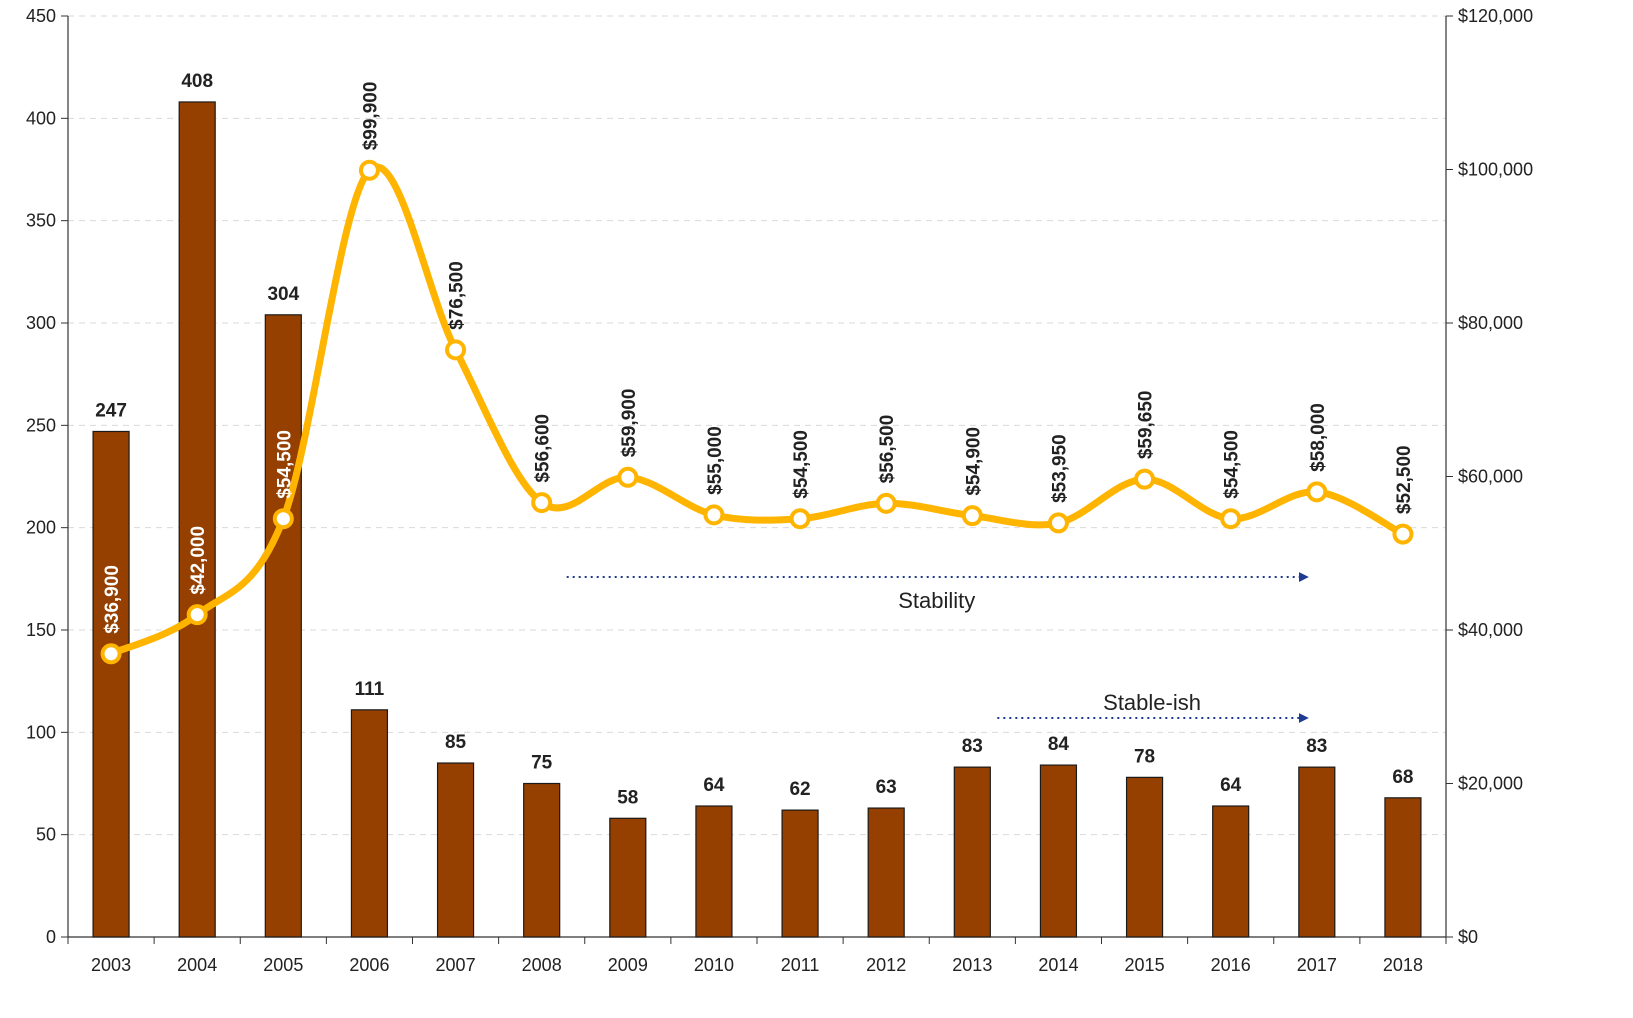  Describe the element at coordinates (46, 835) in the screenshot. I see `left-axis-tick-label: 50` at that location.